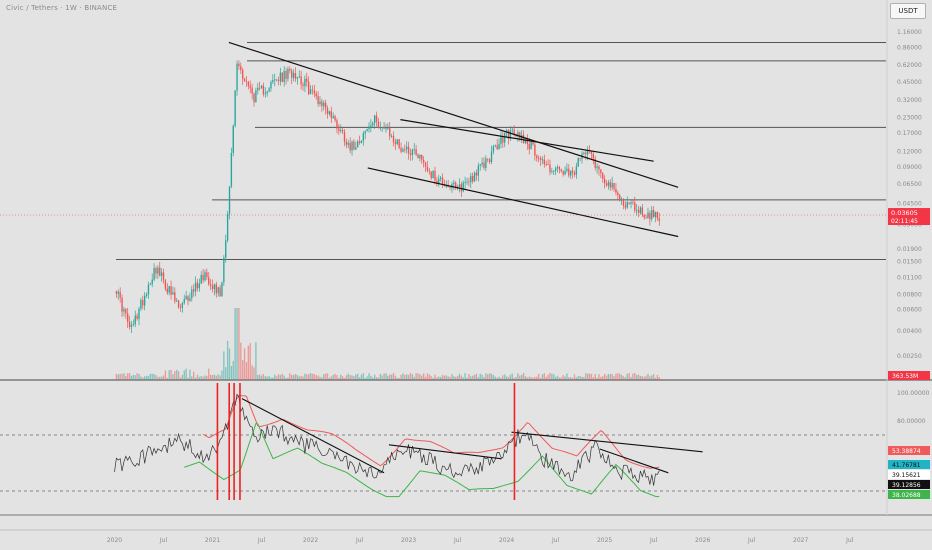 This screenshot has height=550, width=932. What do you see at coordinates (909, 184) in the screenshot?
I see `price-tick-label: 0.06500` at bounding box center [909, 184].